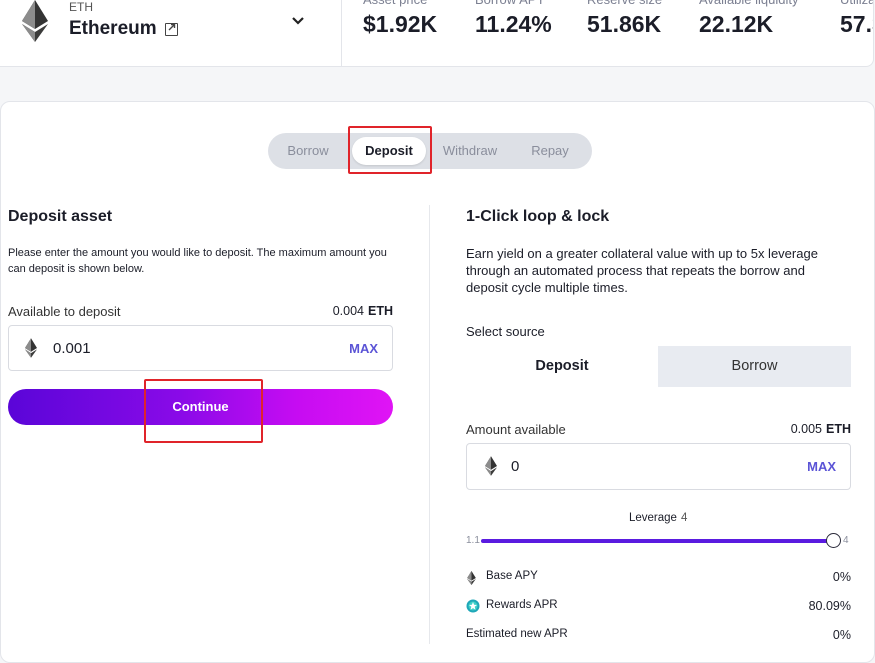 This screenshot has height=663, width=875. Describe the element at coordinates (380, 311) in the screenshot. I see `available-unit: ETH` at that location.